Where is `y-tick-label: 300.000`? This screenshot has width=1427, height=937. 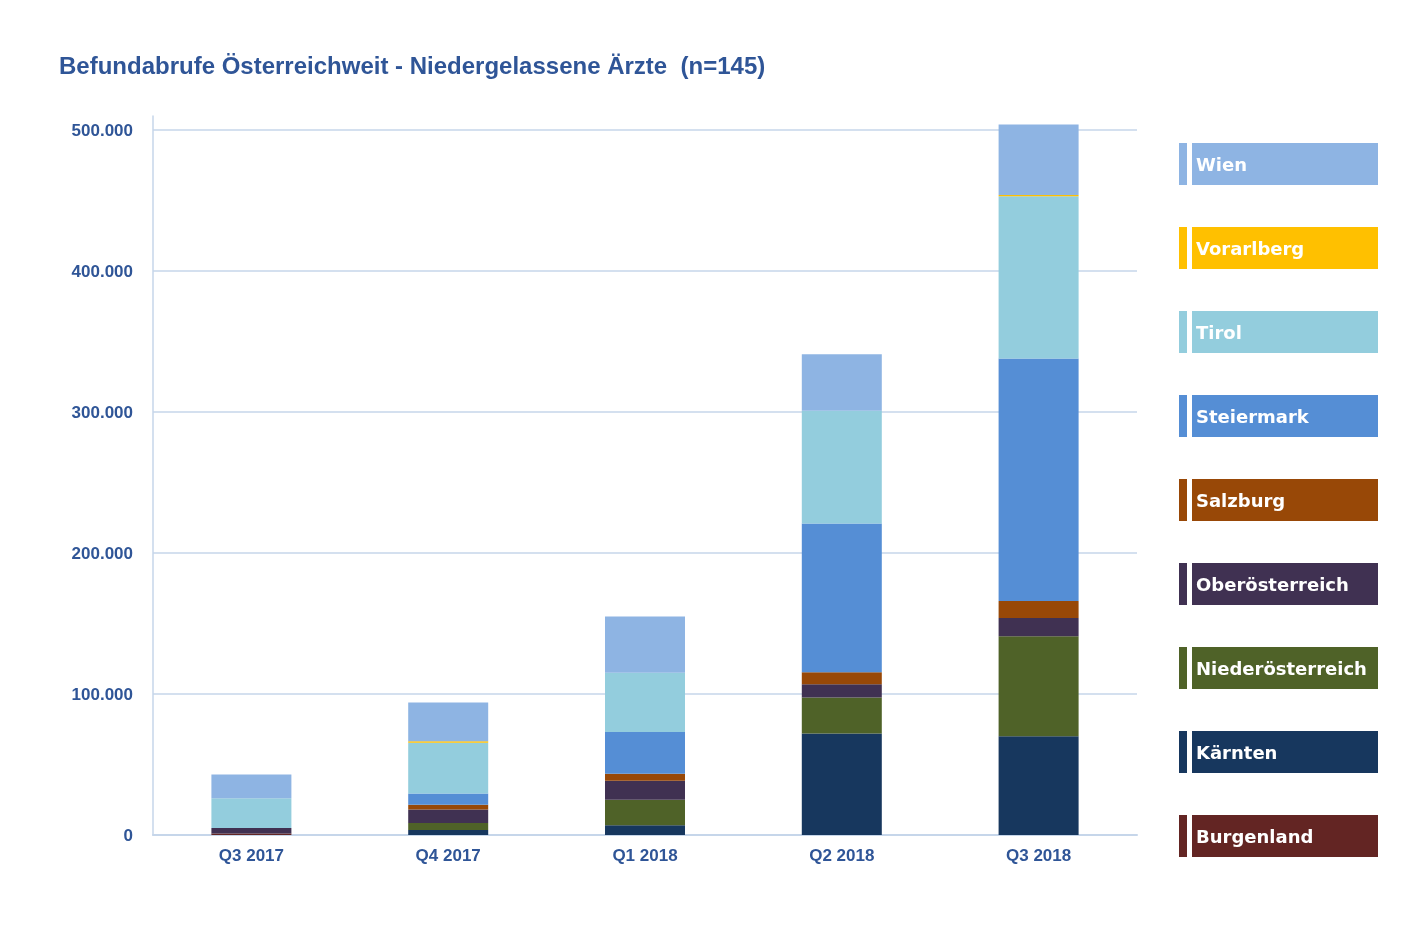 y-tick-label: 300.000 is located at coordinates (102, 412).